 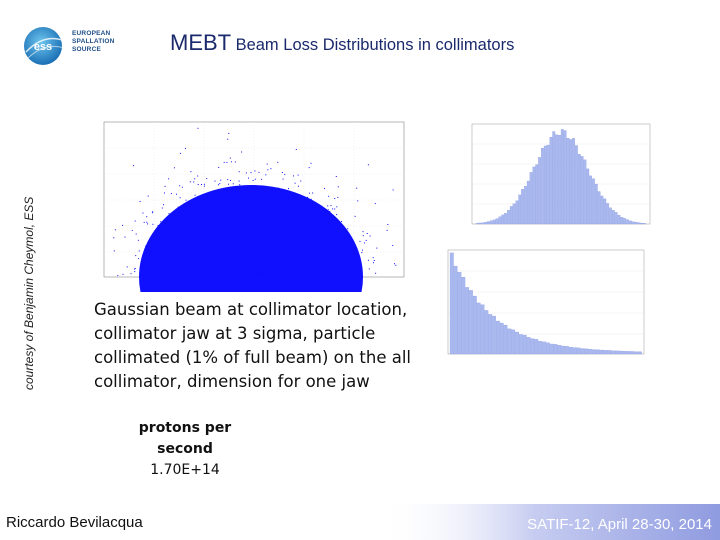 I want to click on protons-value: 1.70E+14, so click(x=185, y=470).